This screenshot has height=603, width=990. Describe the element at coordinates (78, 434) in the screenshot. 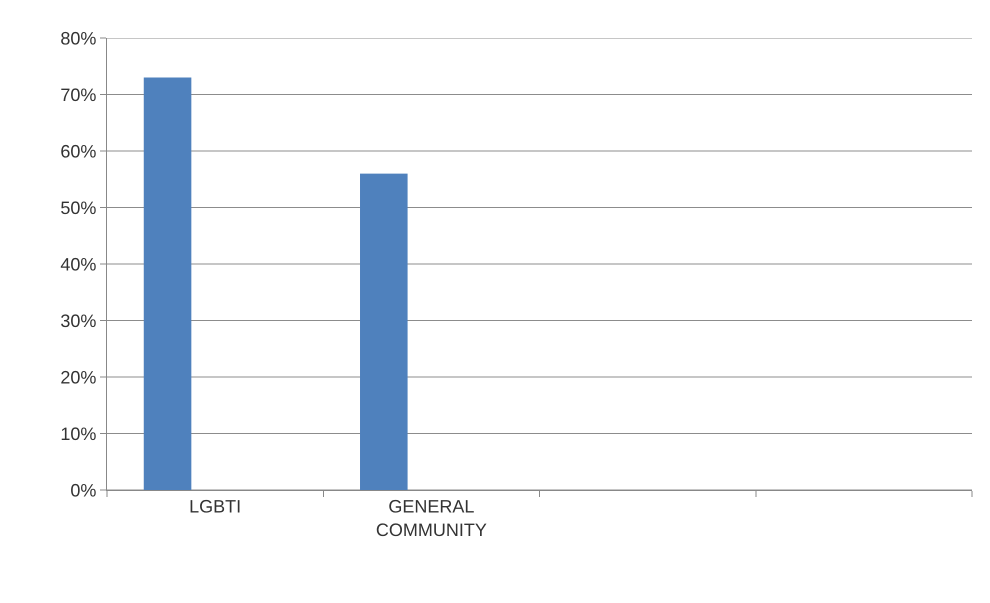

I see `y-tick-label: 10%` at that location.